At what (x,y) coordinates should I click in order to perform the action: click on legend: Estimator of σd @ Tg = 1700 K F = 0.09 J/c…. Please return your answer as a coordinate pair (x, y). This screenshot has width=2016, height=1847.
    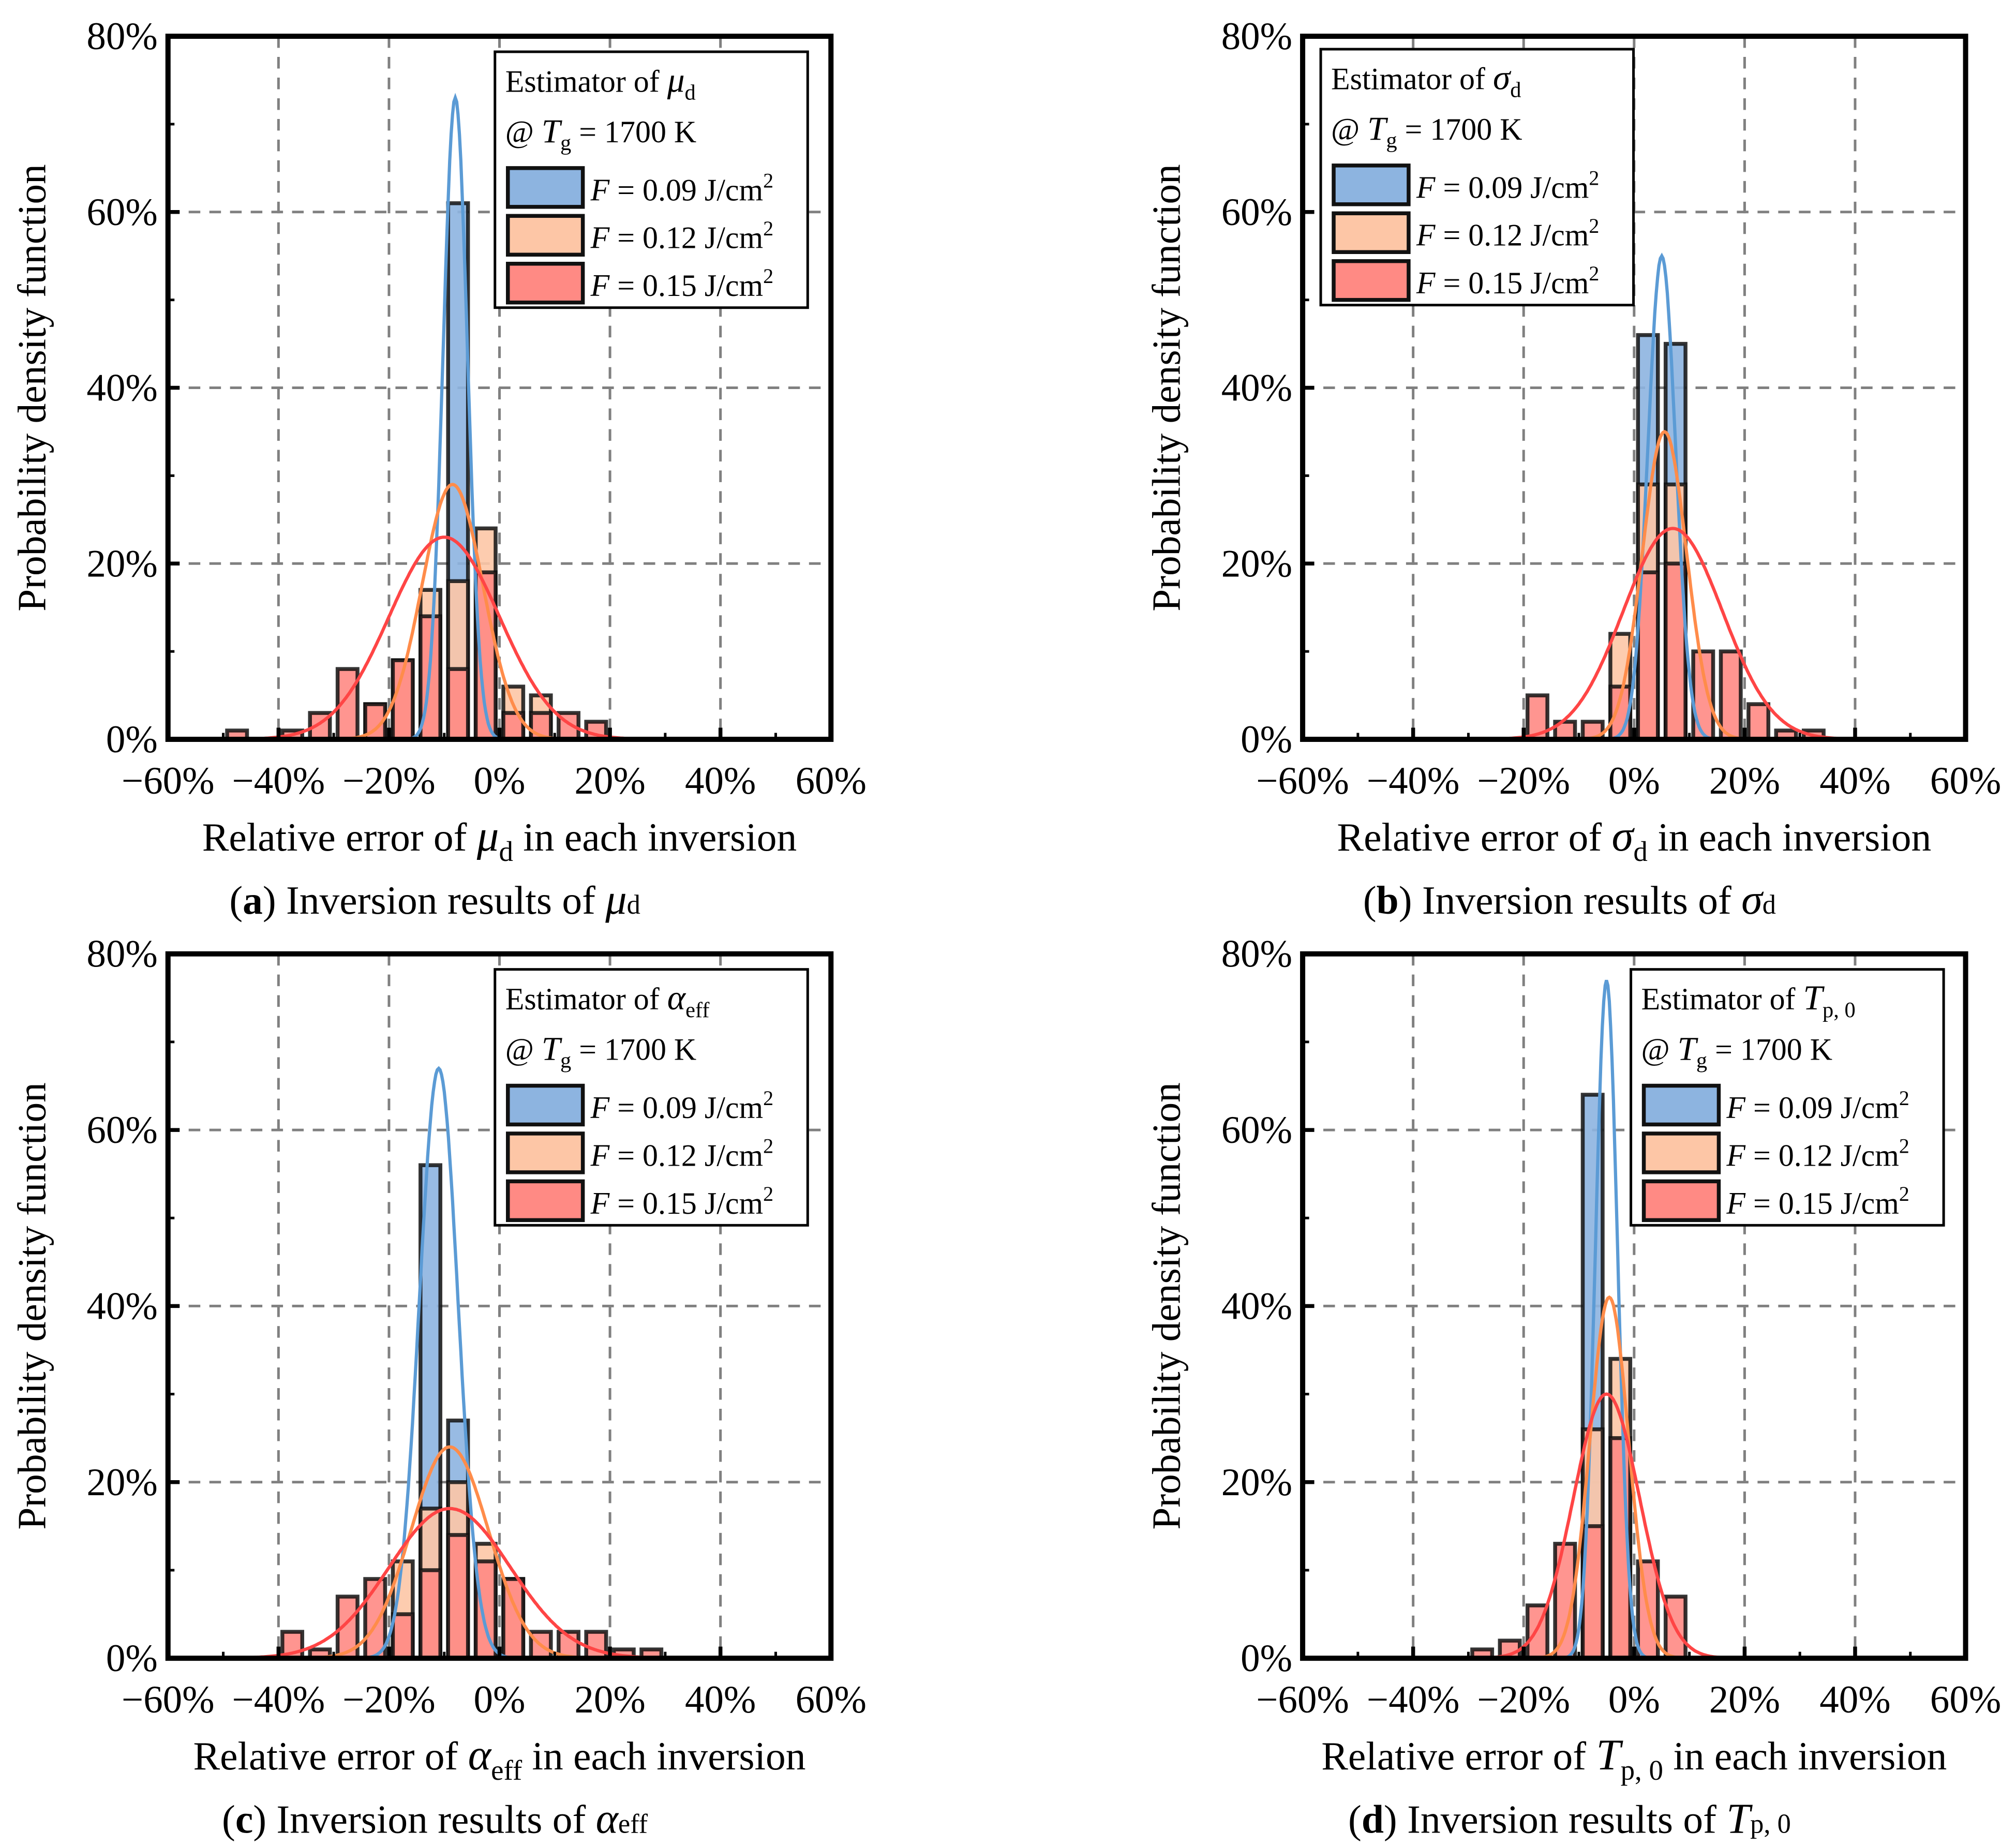
    Looking at the image, I should click on (1477, 177).